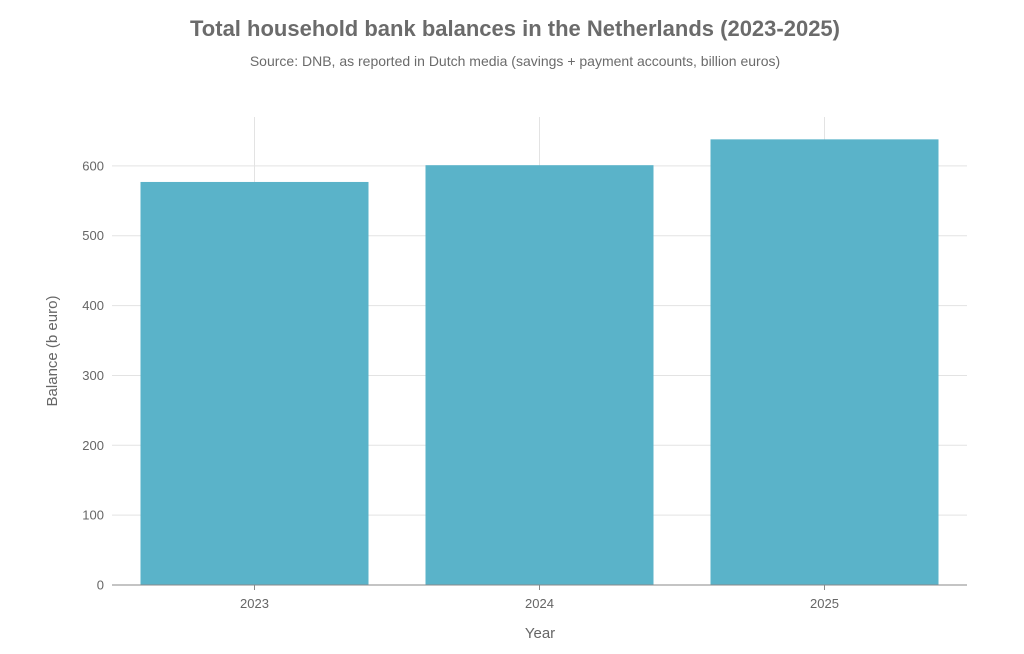 The image size is (1024, 654). Describe the element at coordinates (539, 603) in the screenshot. I see `x-tick-label: 2024` at that location.